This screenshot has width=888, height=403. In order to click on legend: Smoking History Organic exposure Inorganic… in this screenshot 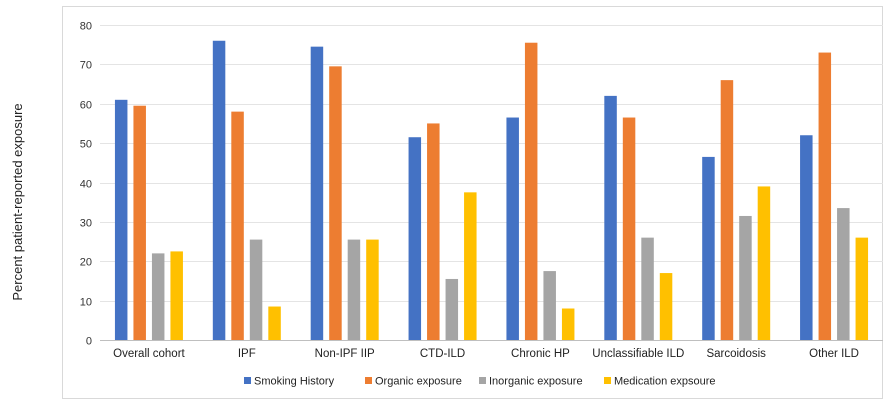, I will do `click(480, 382)`.